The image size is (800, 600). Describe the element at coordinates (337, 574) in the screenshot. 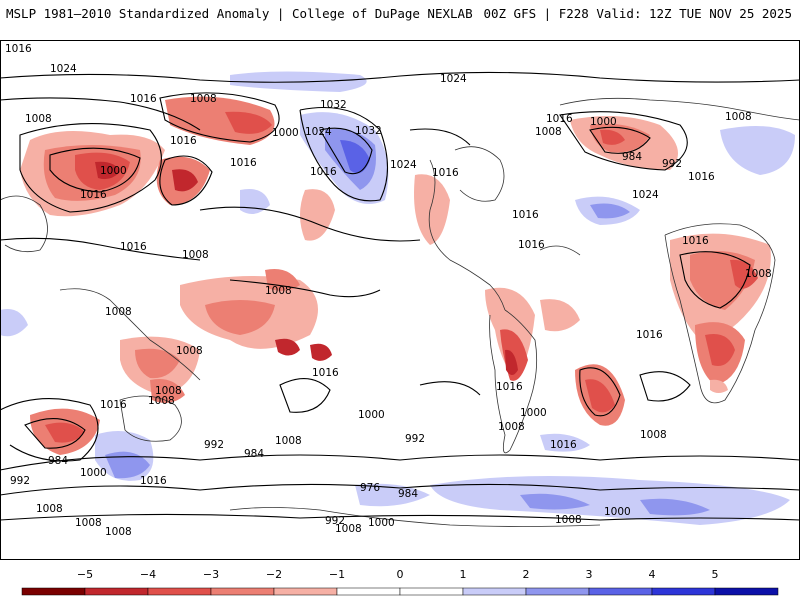

I see `colorbar-tick-label: −1` at that location.